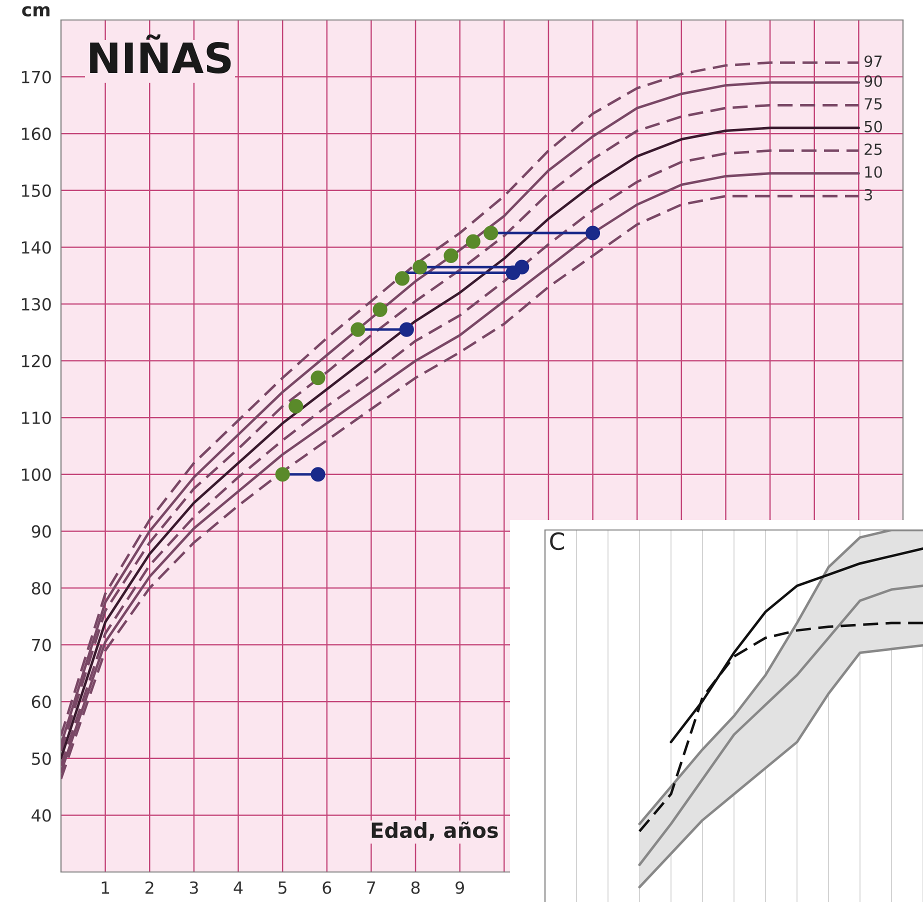 This screenshot has width=923, height=902. What do you see at coordinates (435, 831) in the screenshot?
I see `x-axis-title: Edad, años` at bounding box center [435, 831].